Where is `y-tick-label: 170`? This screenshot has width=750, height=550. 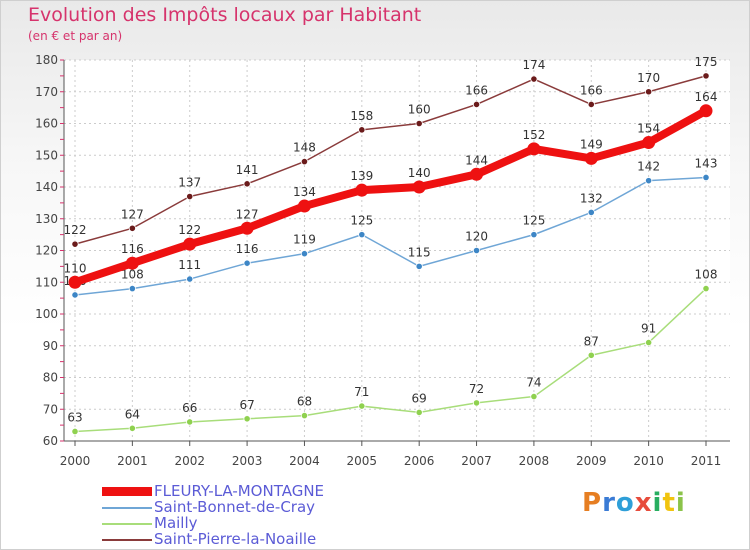
y-tick-label: 170 is located at coordinates (46, 92).